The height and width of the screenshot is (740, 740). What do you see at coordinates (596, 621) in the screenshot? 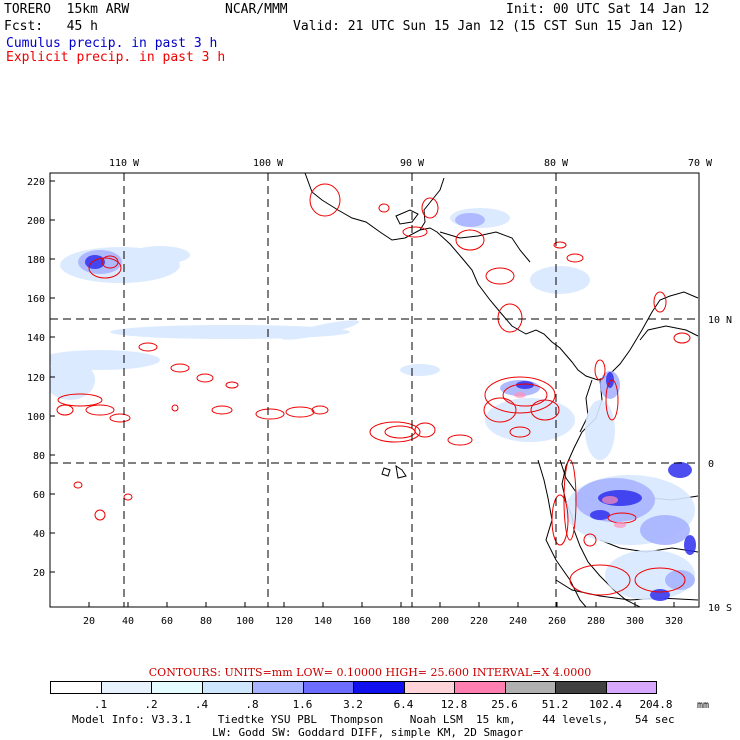
I see `x-tick-280: 280` at bounding box center [596, 621].